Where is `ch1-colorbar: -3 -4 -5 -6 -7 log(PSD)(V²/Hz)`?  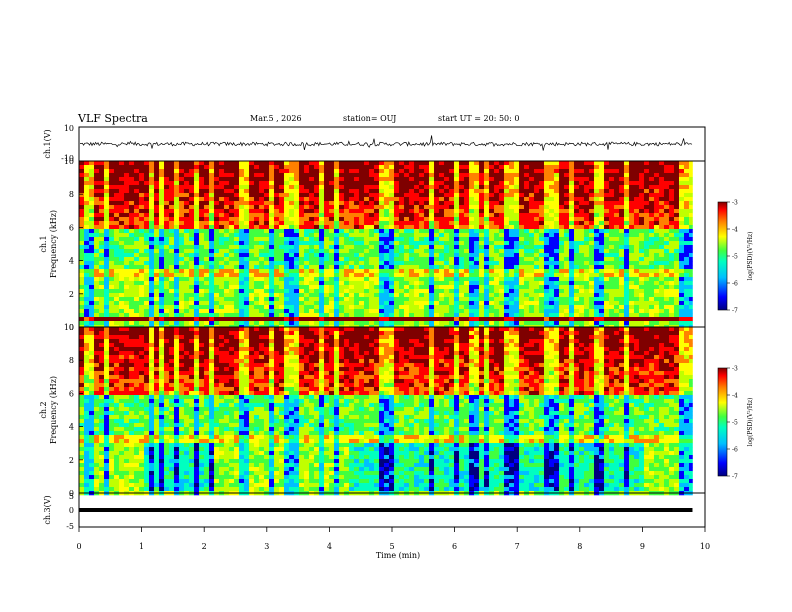
ch1-colorbar: -3 -4 -5 -6 -7 log(PSD)(V²/Hz) is located at coordinates (735, 257).